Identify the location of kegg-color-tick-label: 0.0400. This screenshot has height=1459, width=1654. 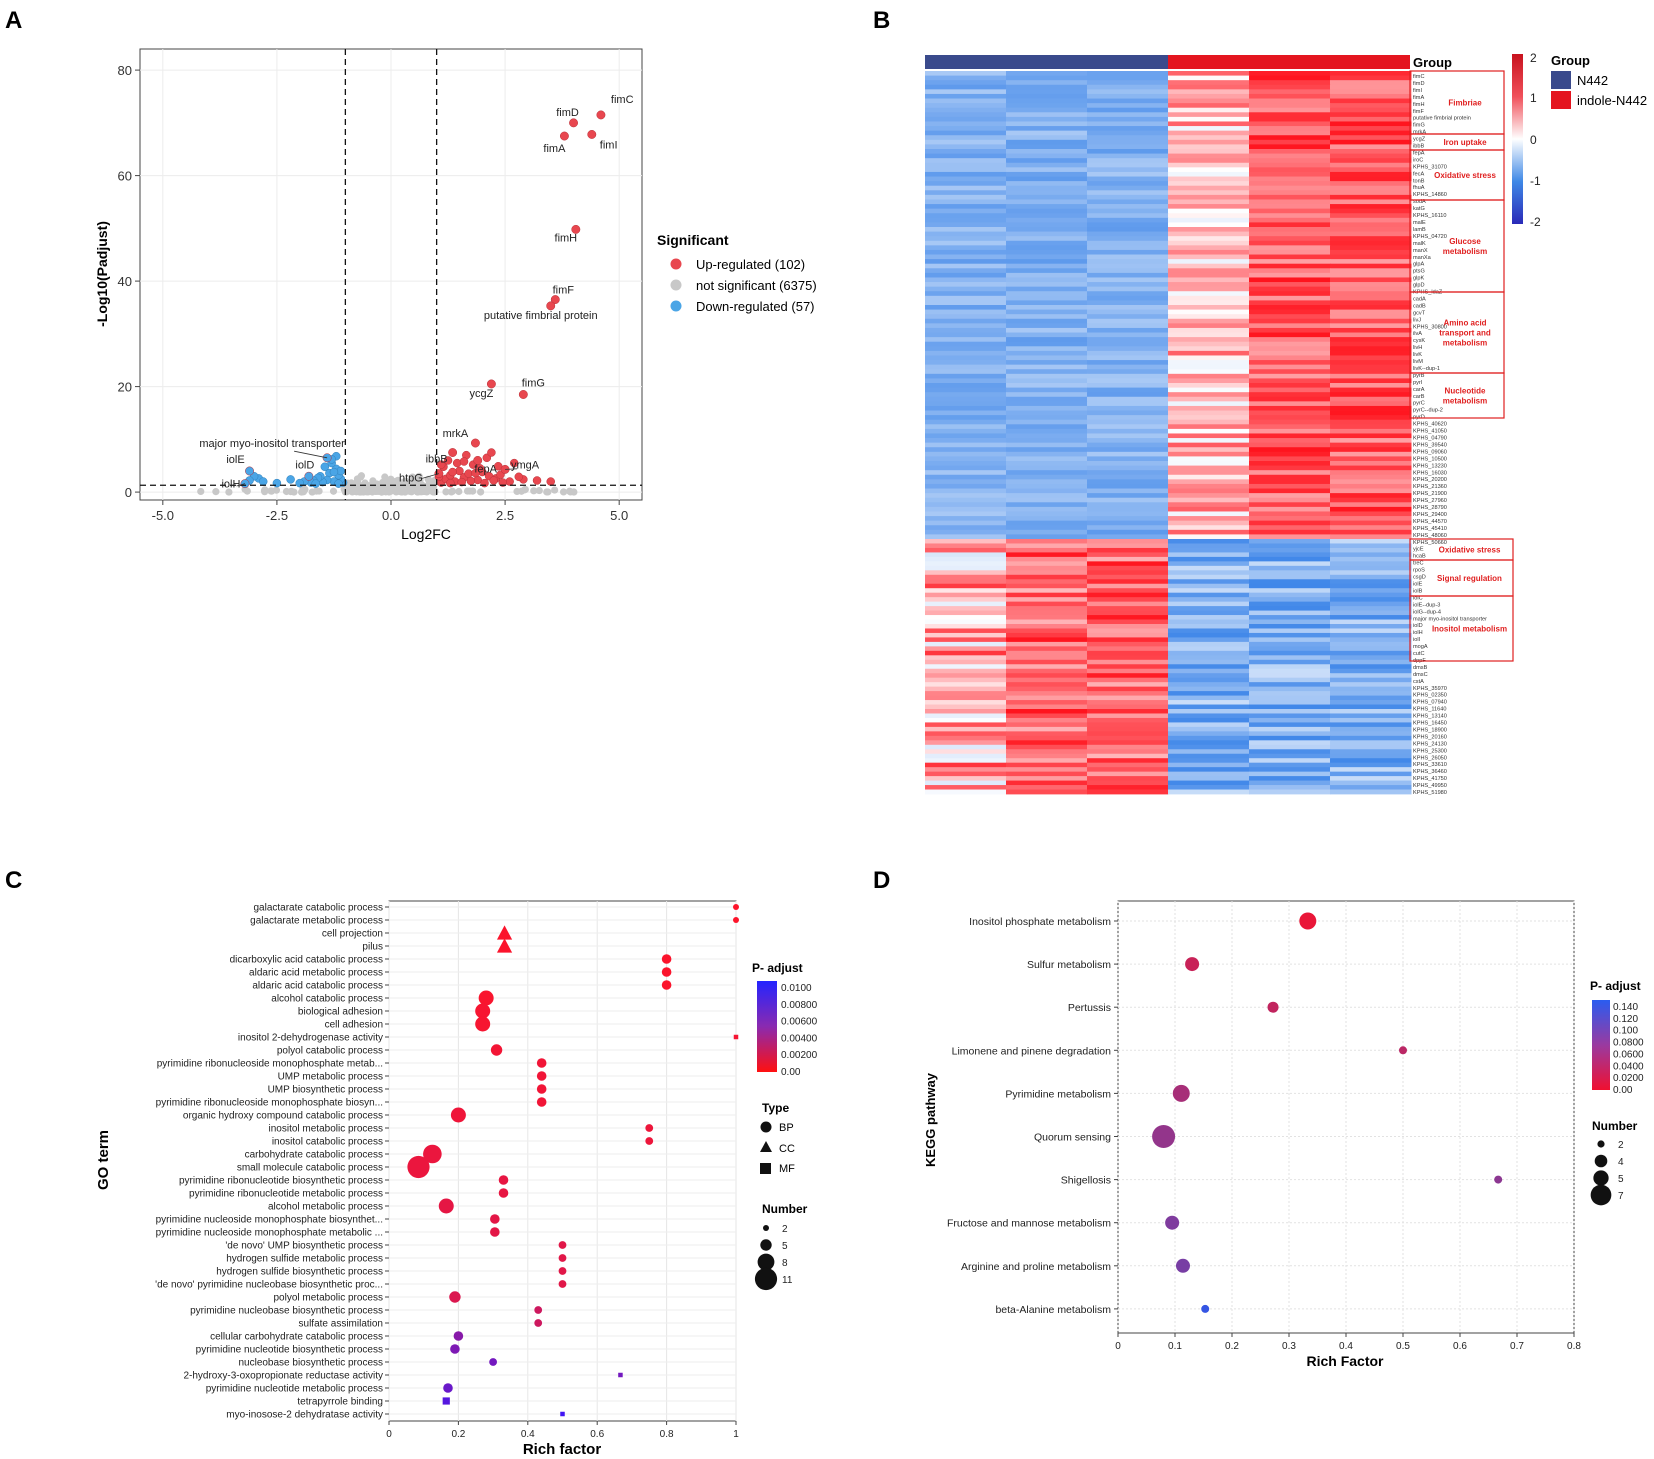
(1628, 1066).